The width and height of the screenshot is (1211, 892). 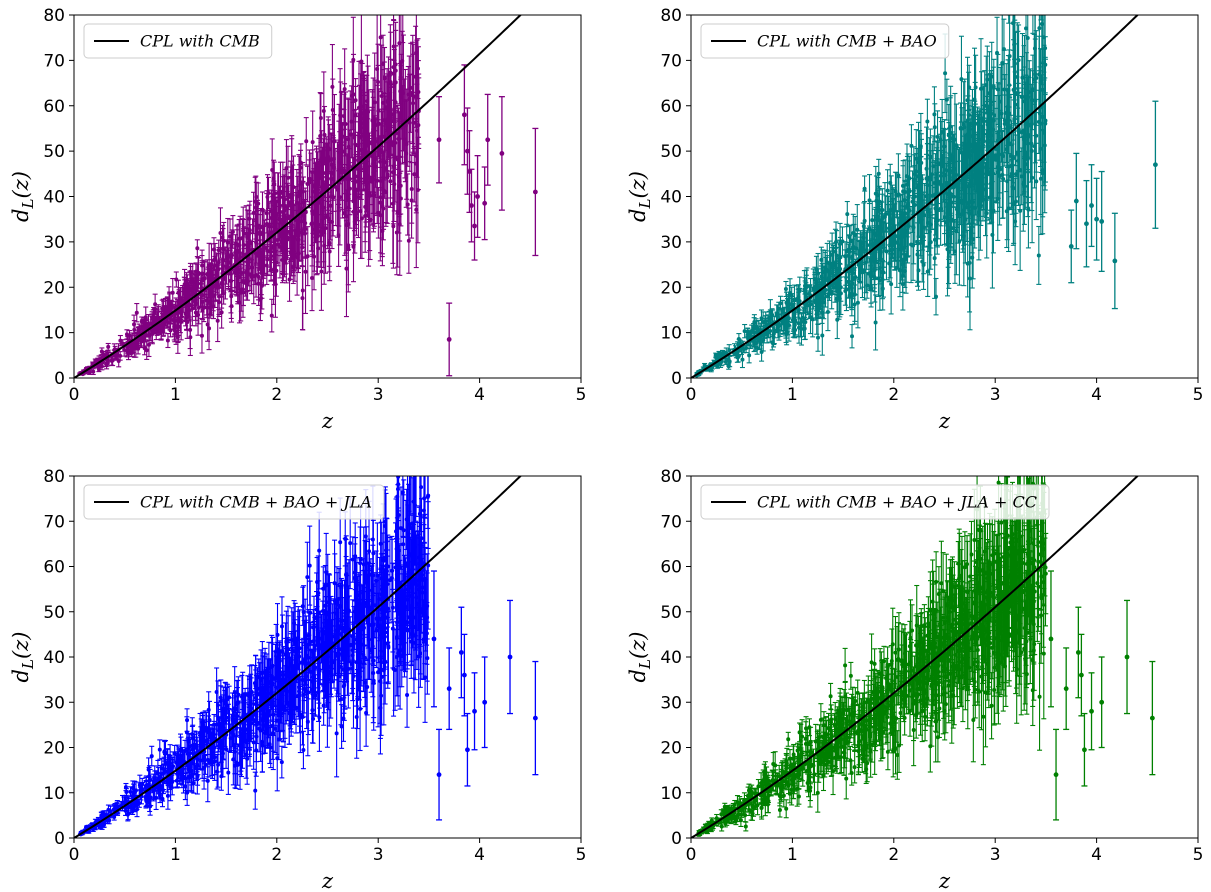 I want to click on legend-label: CPL with CMB + BAO, so click(x=847, y=41).